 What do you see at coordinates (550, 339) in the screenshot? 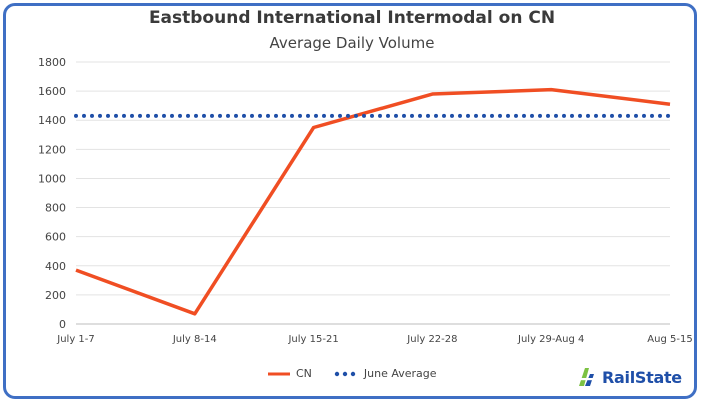
I see `x-tick-label: July 29-Aug 4` at bounding box center [550, 339].